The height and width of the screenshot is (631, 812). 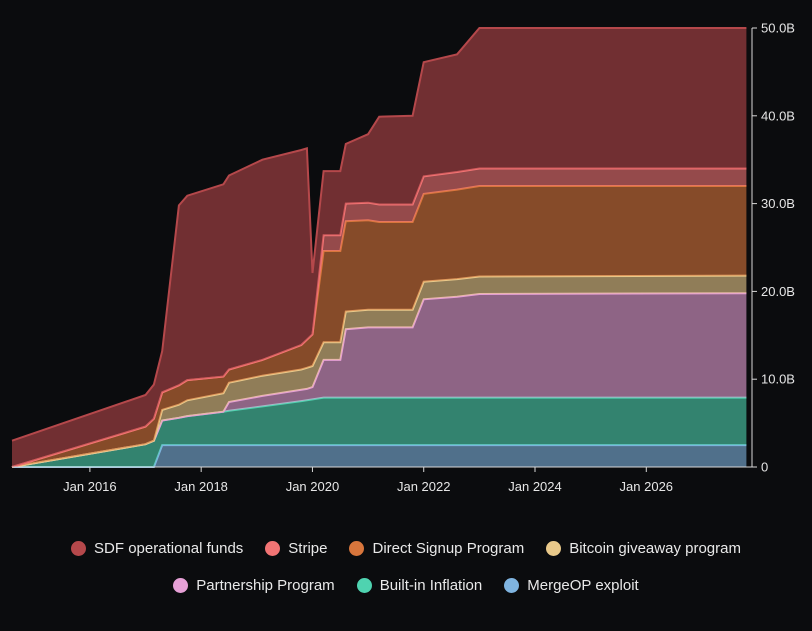 I want to click on x-tick-label: Jan 2024, so click(x=535, y=486).